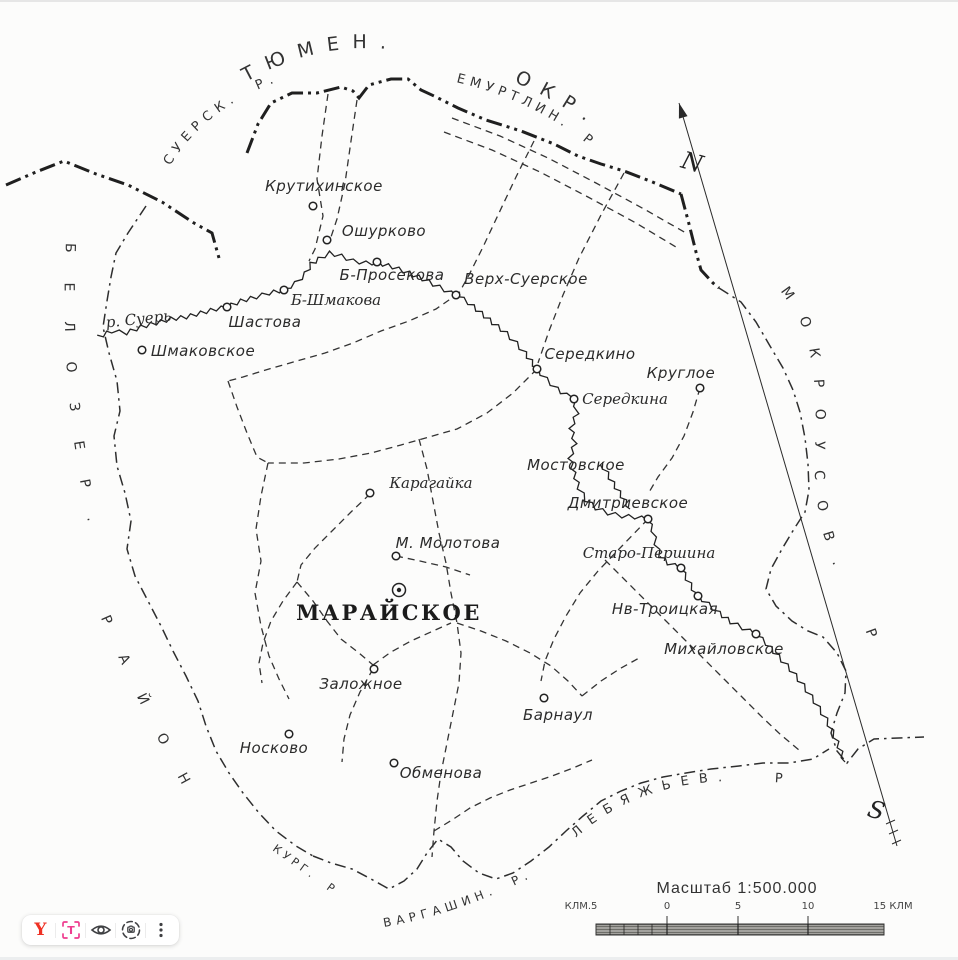 Image resolution: width=958 pixels, height=960 pixels. Describe the element at coordinates (265, 322) in the screenshot. I see `settlement-label: Шастова` at that location.